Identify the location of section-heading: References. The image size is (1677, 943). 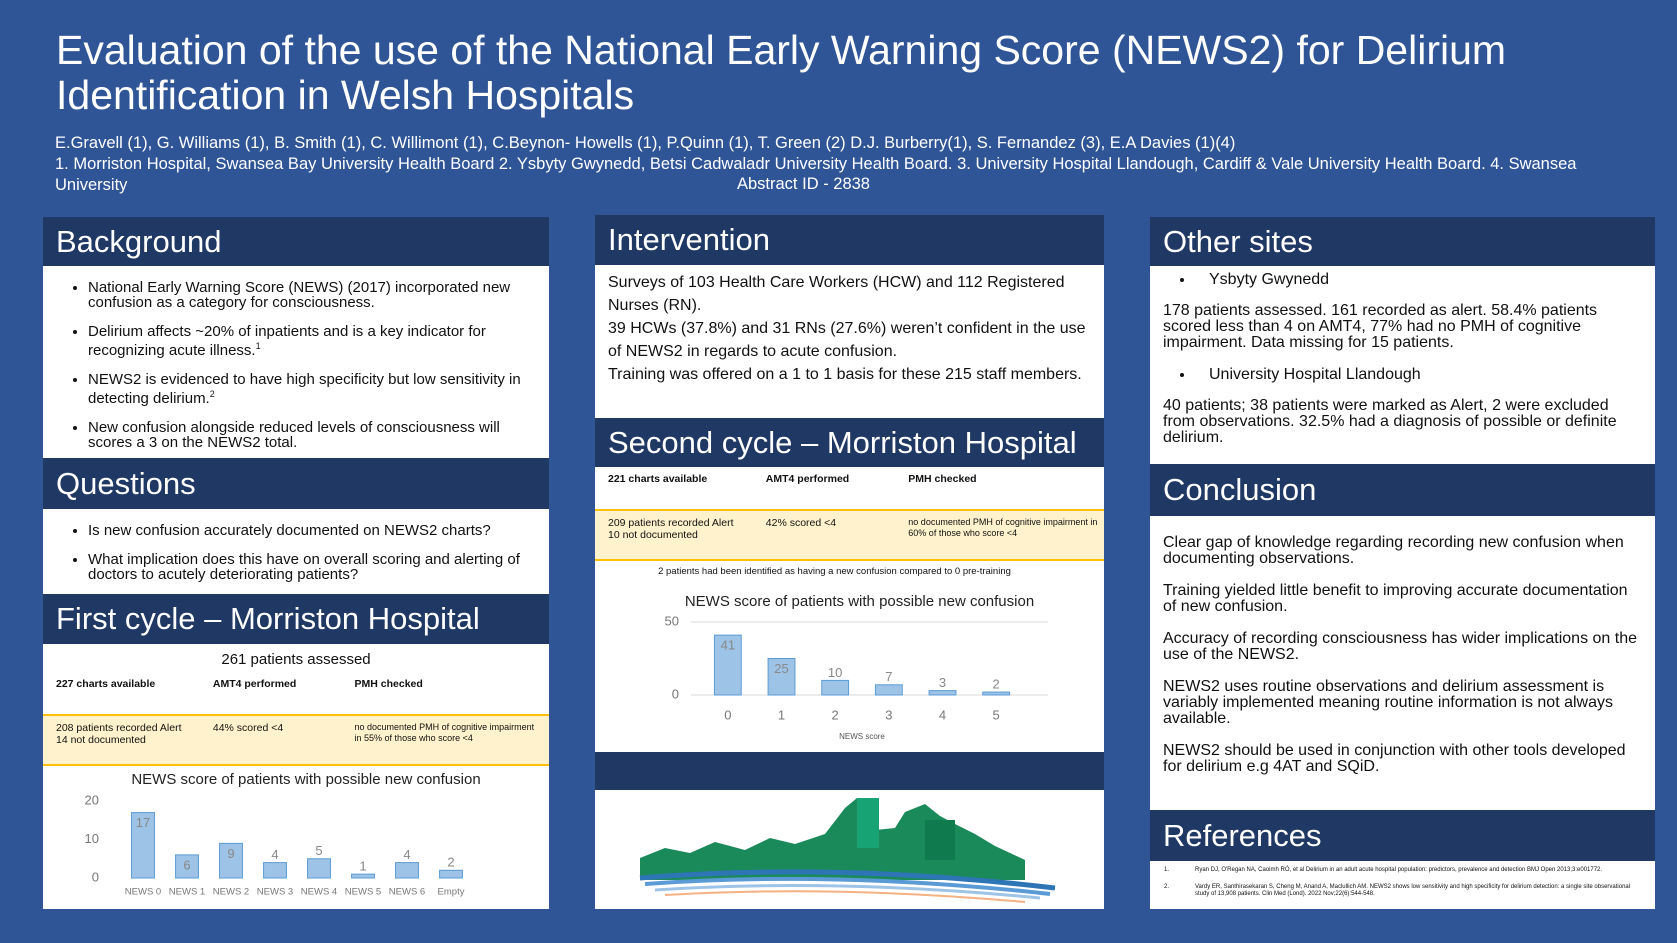
(1402, 835).